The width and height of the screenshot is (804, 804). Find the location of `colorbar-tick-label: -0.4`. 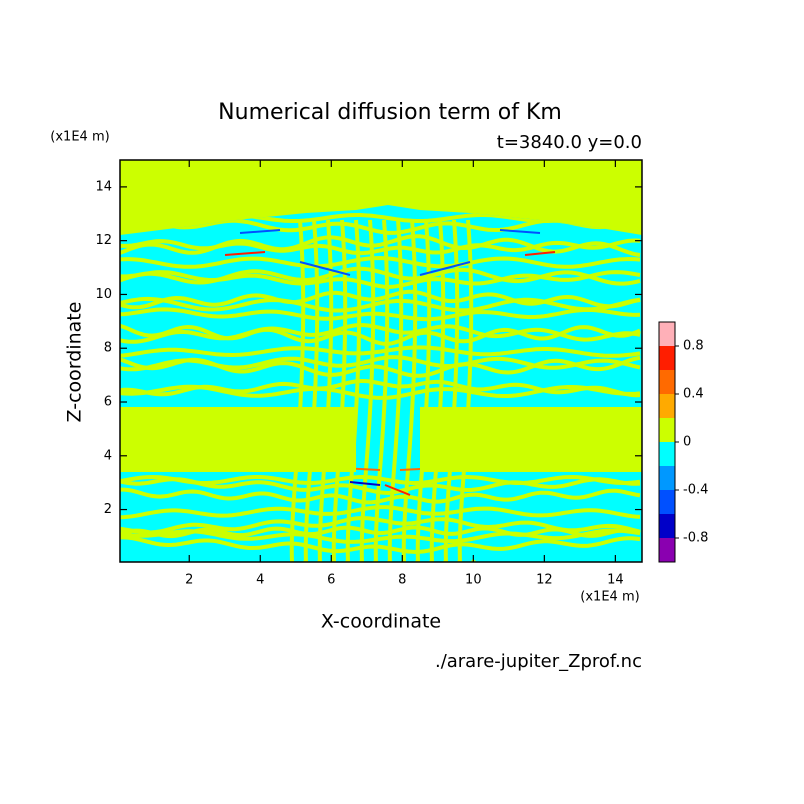

colorbar-tick-label: -0.4 is located at coordinates (695, 490).